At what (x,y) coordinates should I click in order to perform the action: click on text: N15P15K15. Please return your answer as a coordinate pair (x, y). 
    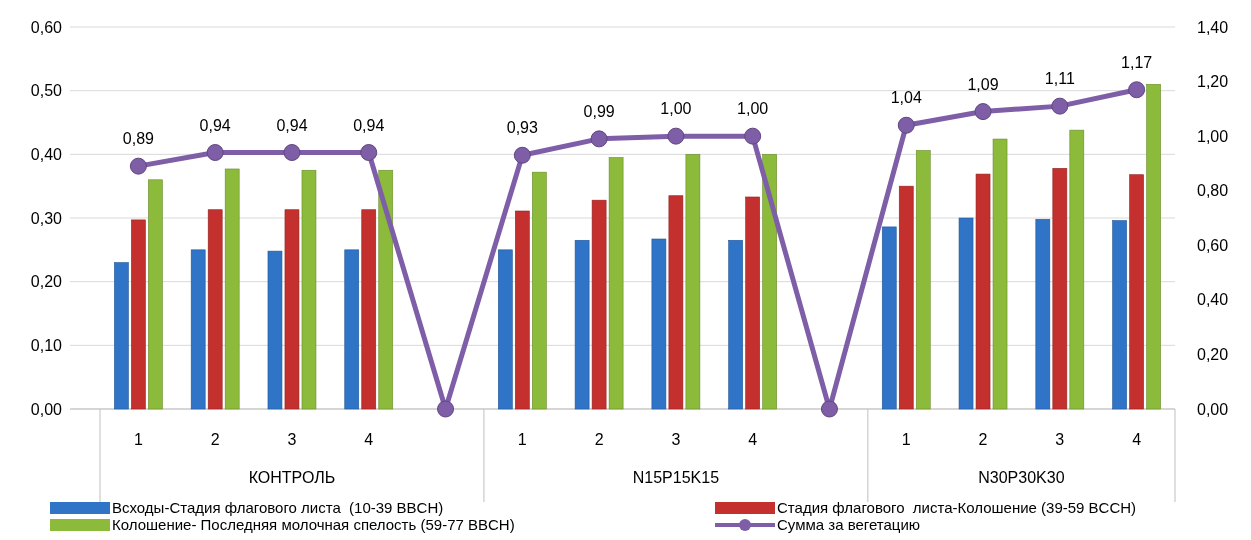
    Looking at the image, I should click on (676, 477).